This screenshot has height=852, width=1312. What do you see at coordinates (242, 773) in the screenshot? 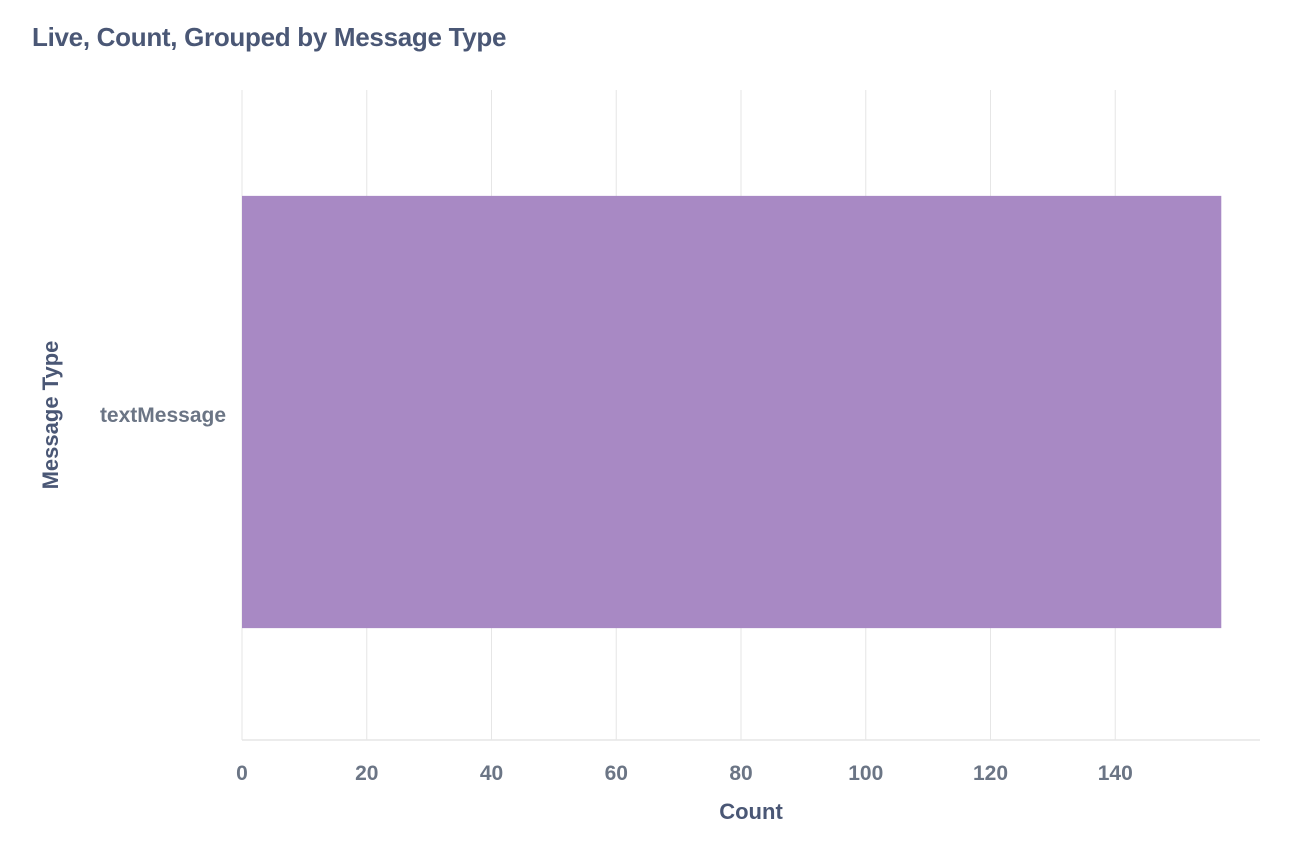
I see `x-tick-label: 0` at bounding box center [242, 773].